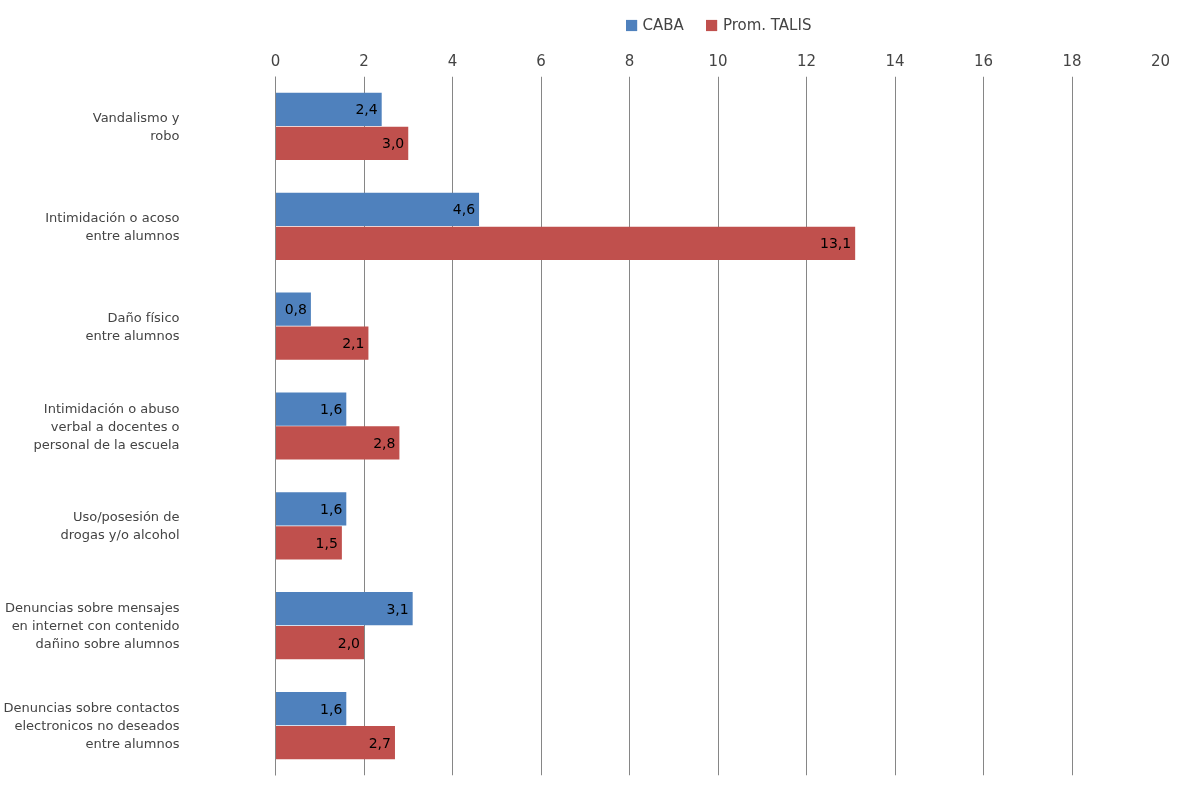  I want to click on data-label: 13,1, so click(836, 243).